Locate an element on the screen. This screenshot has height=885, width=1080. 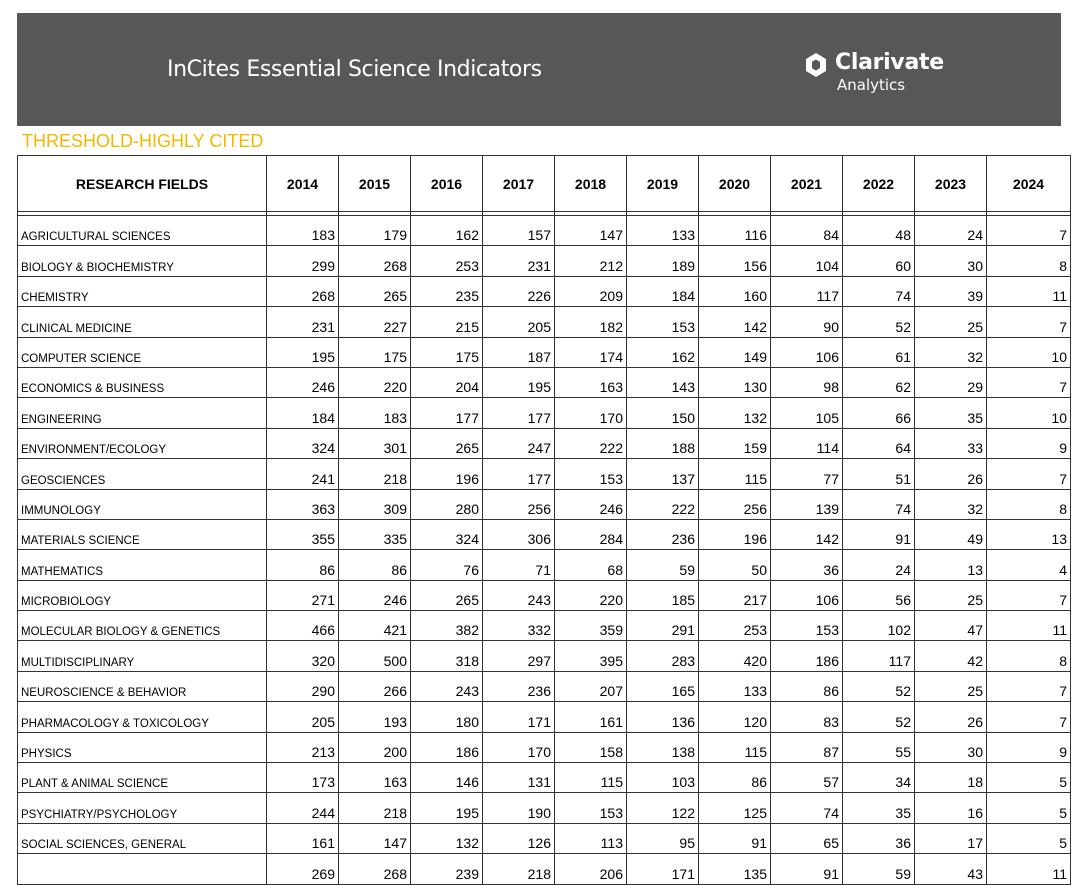
threshold-value-cell: 195 is located at coordinates (446, 808).